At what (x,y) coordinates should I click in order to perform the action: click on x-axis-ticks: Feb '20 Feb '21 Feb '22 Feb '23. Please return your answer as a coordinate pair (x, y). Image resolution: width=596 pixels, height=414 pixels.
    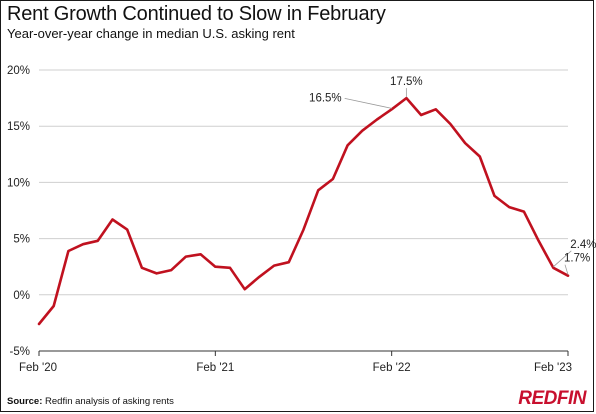
    Looking at the image, I should click on (295, 362).